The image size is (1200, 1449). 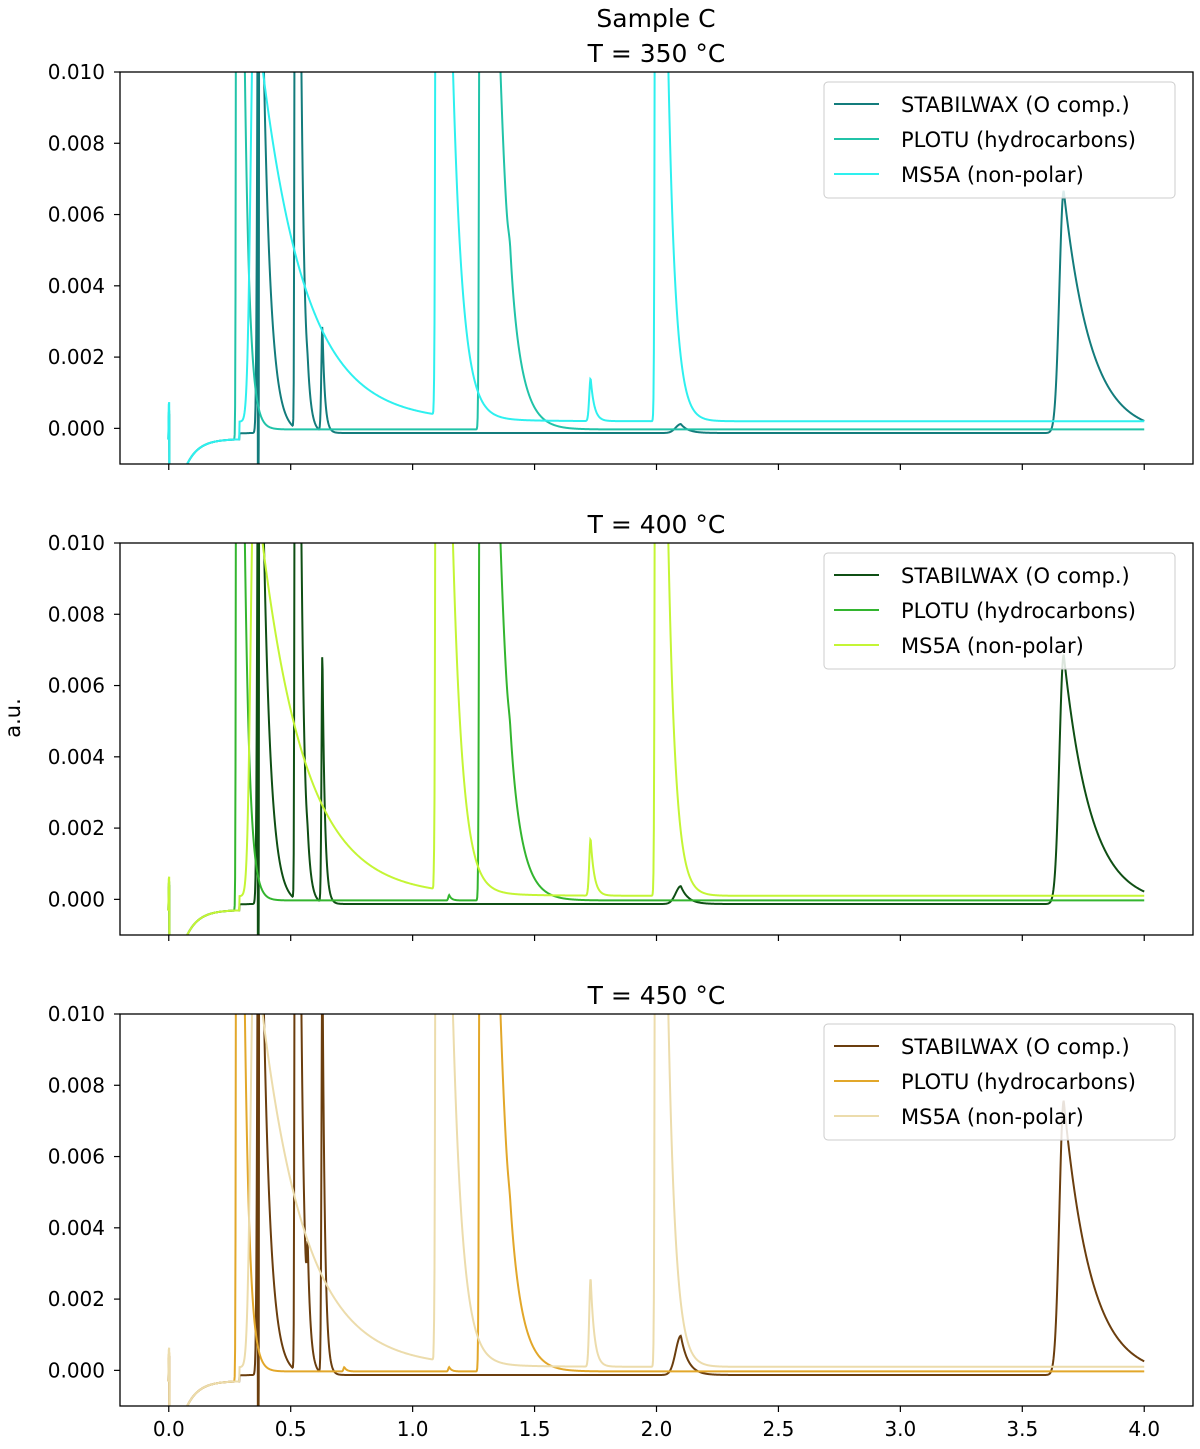 I want to click on x-tick-label: 2.0, so click(x=657, y=1429).